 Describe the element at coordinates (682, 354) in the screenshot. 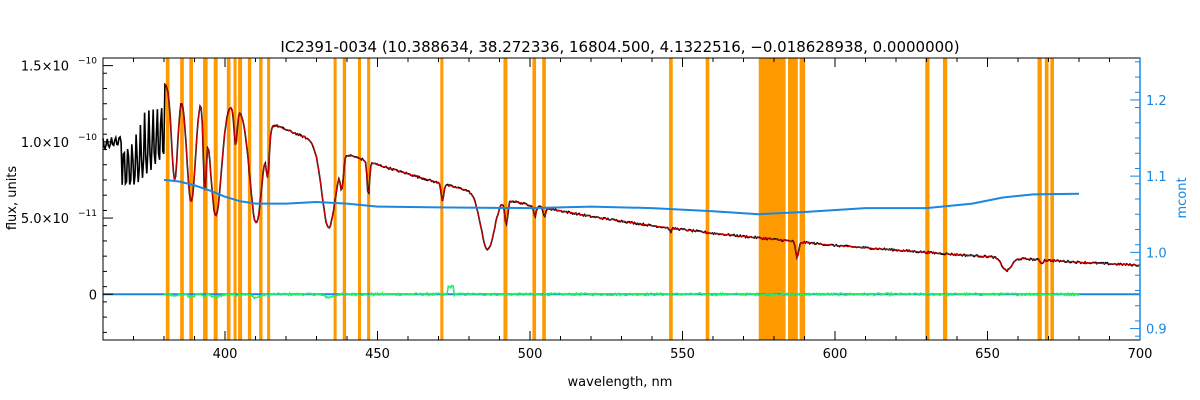

I see `x-tick-label: 550` at that location.